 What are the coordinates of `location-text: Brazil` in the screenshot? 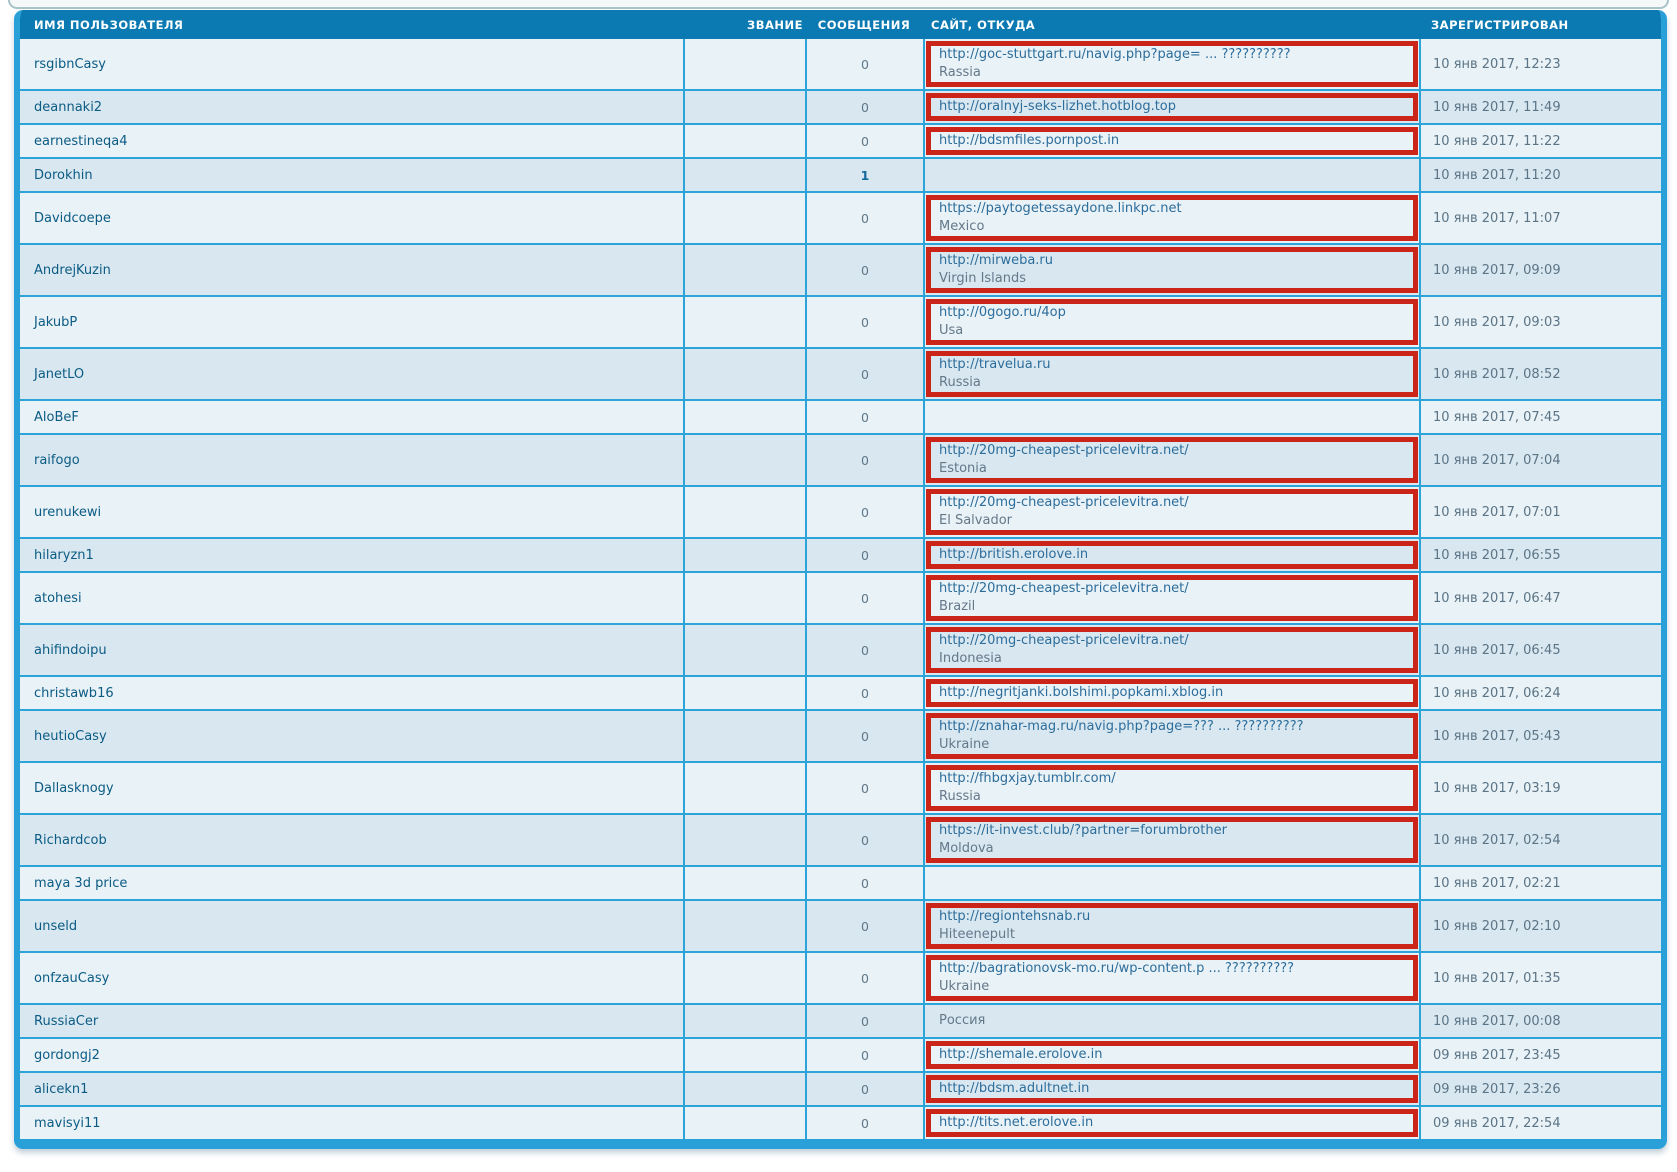 It's located at (957, 606).